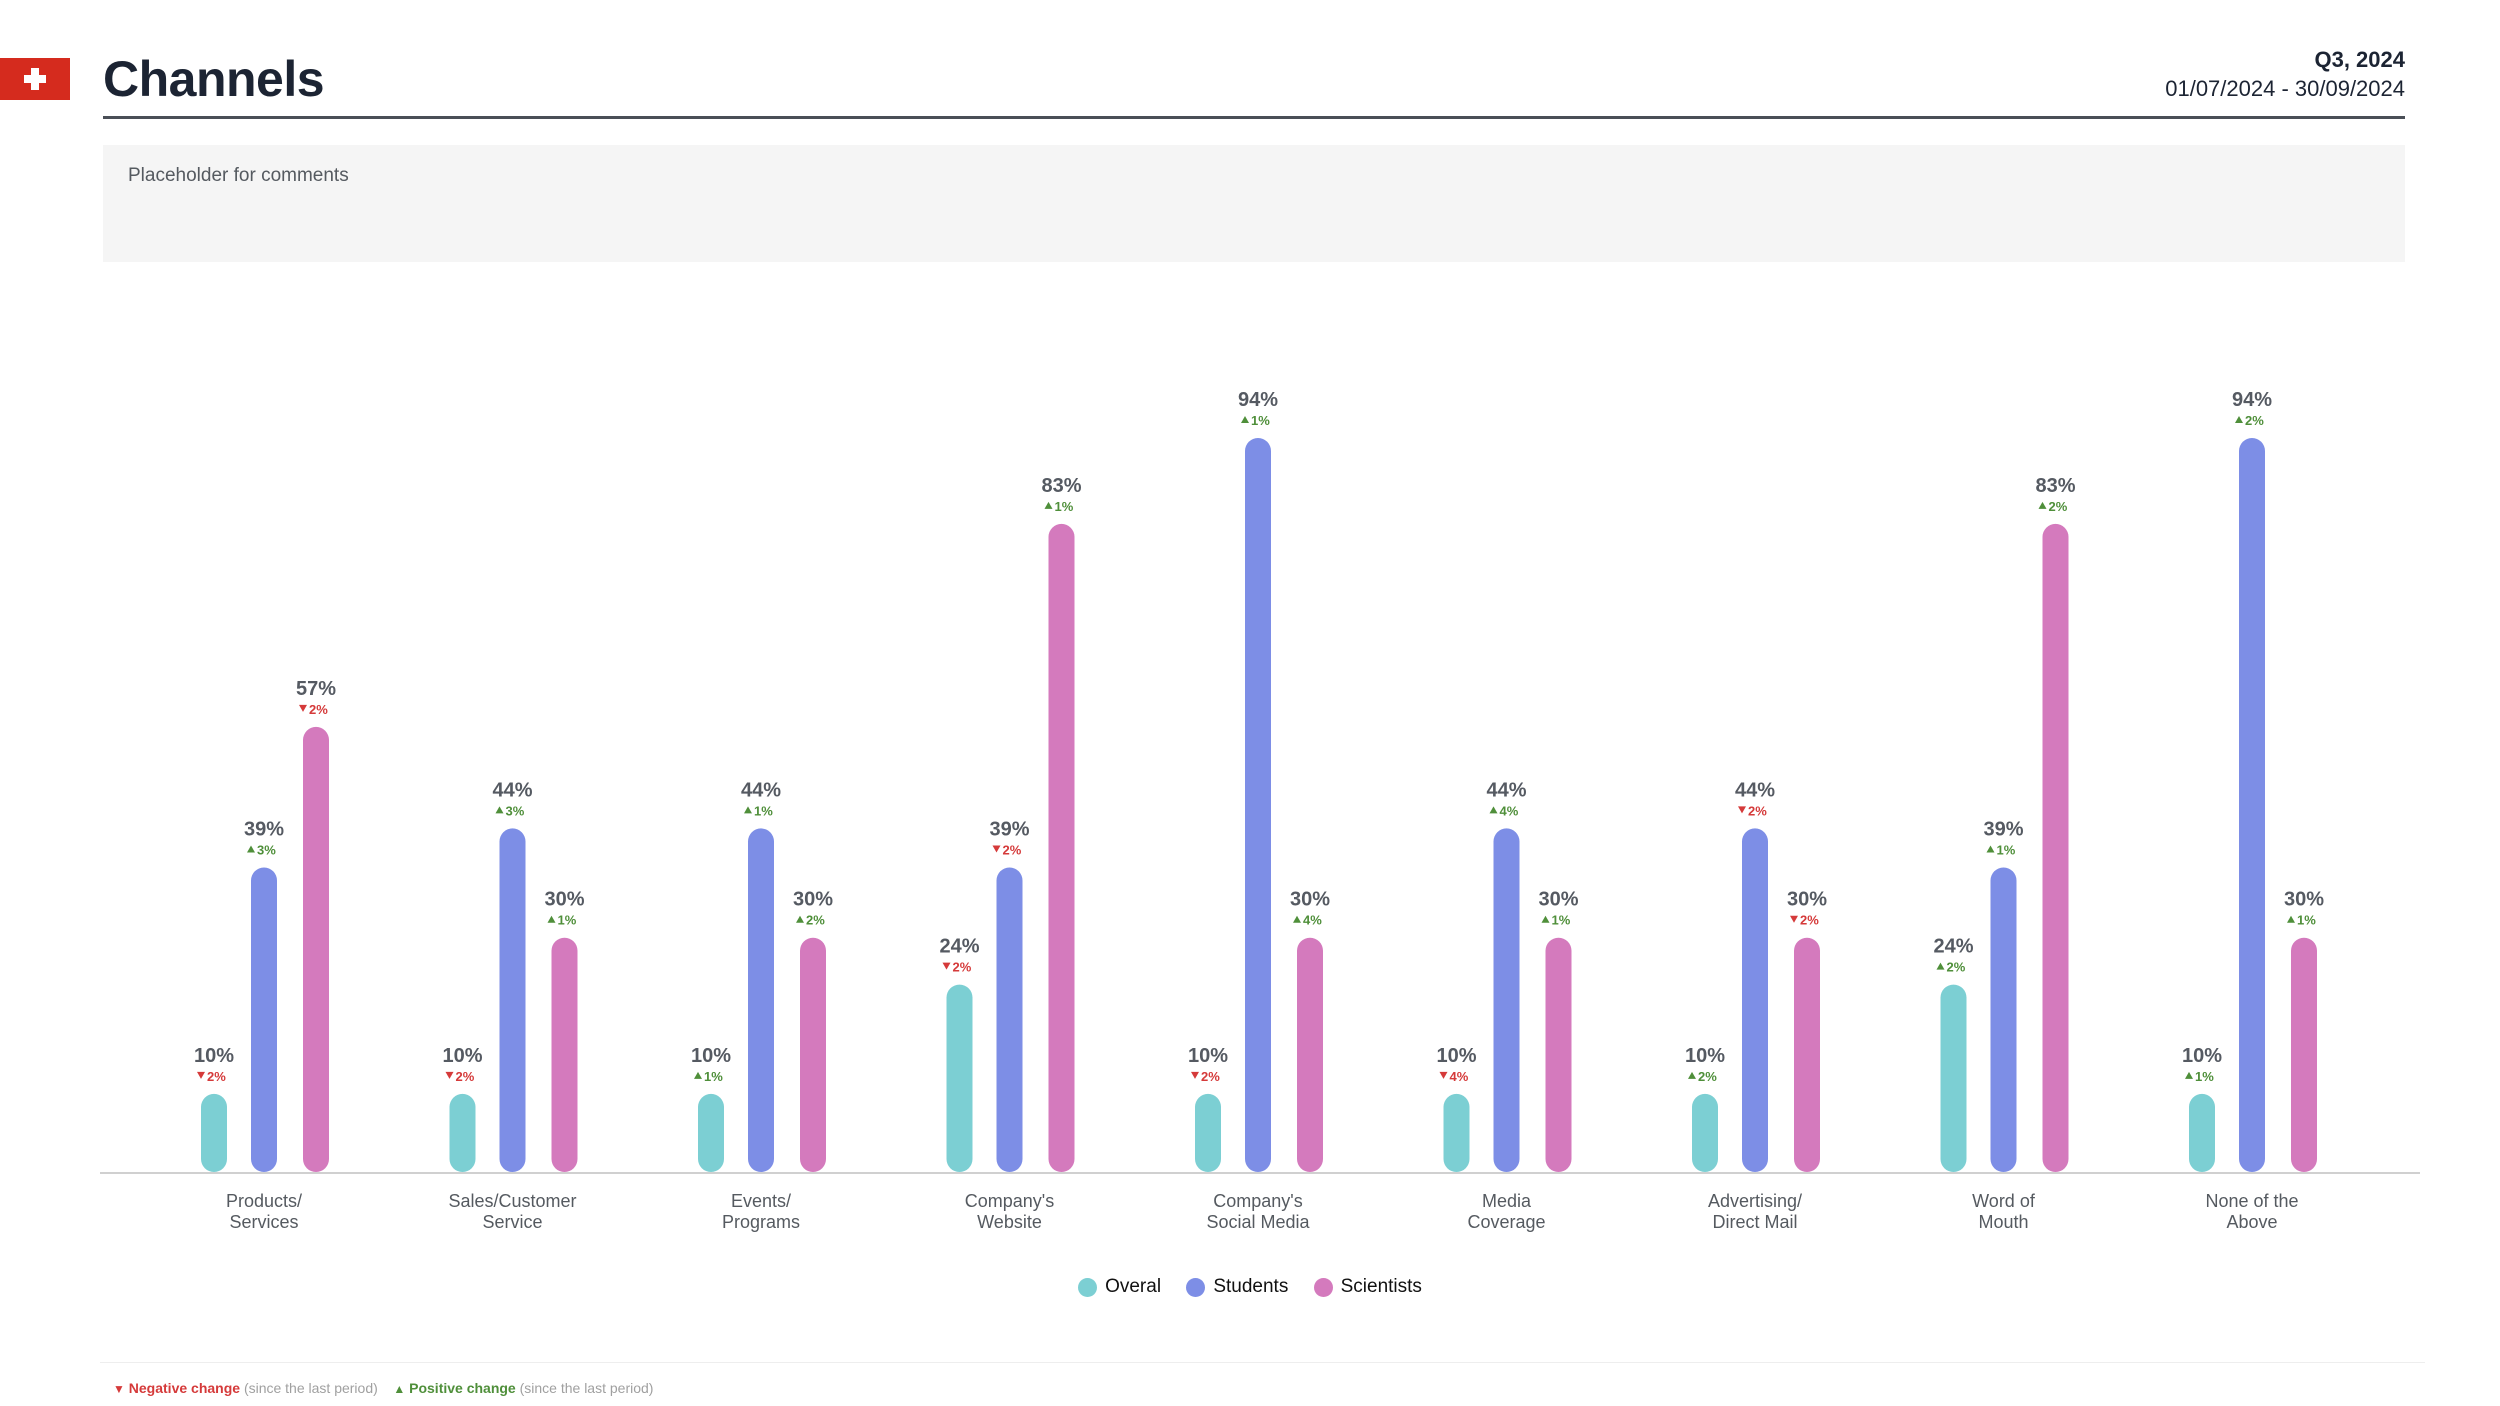  What do you see at coordinates (1196, 1287) in the screenshot?
I see `legend-swatch-students` at bounding box center [1196, 1287].